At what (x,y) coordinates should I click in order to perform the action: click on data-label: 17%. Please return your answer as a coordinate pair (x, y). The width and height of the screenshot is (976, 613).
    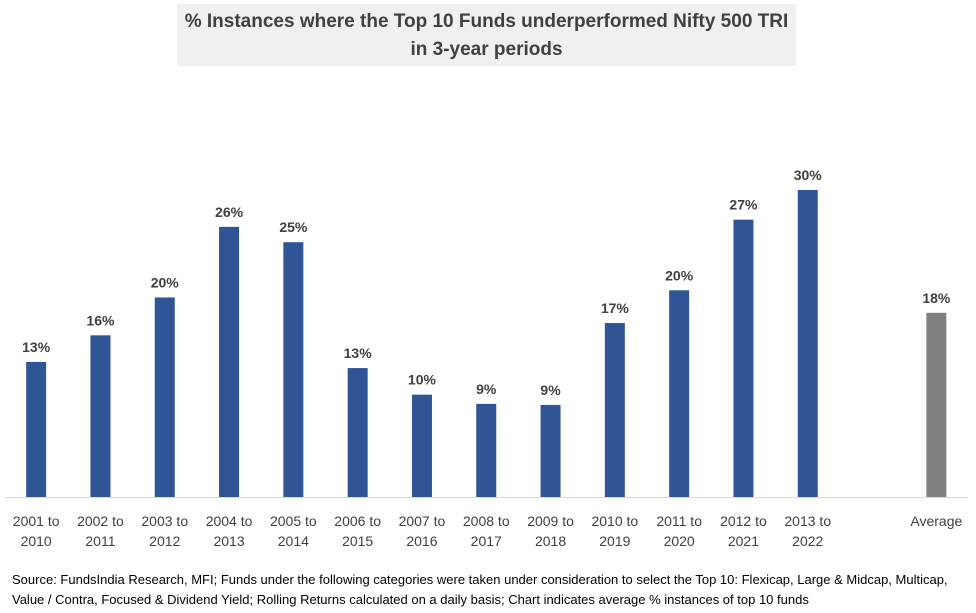
    Looking at the image, I should click on (615, 308).